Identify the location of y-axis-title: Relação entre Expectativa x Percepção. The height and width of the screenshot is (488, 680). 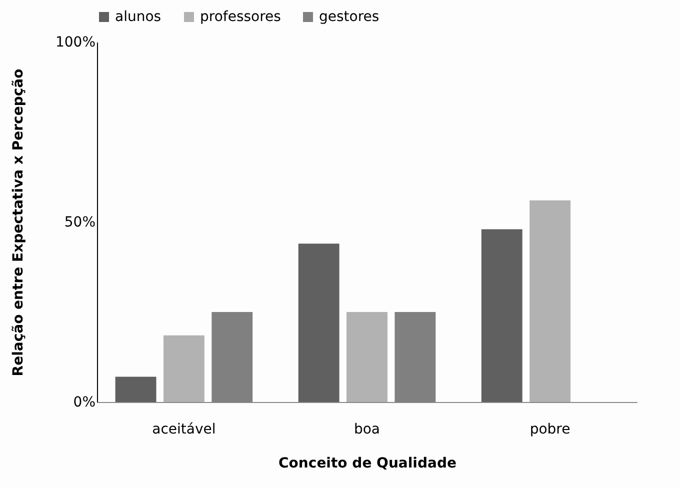
(18, 222).